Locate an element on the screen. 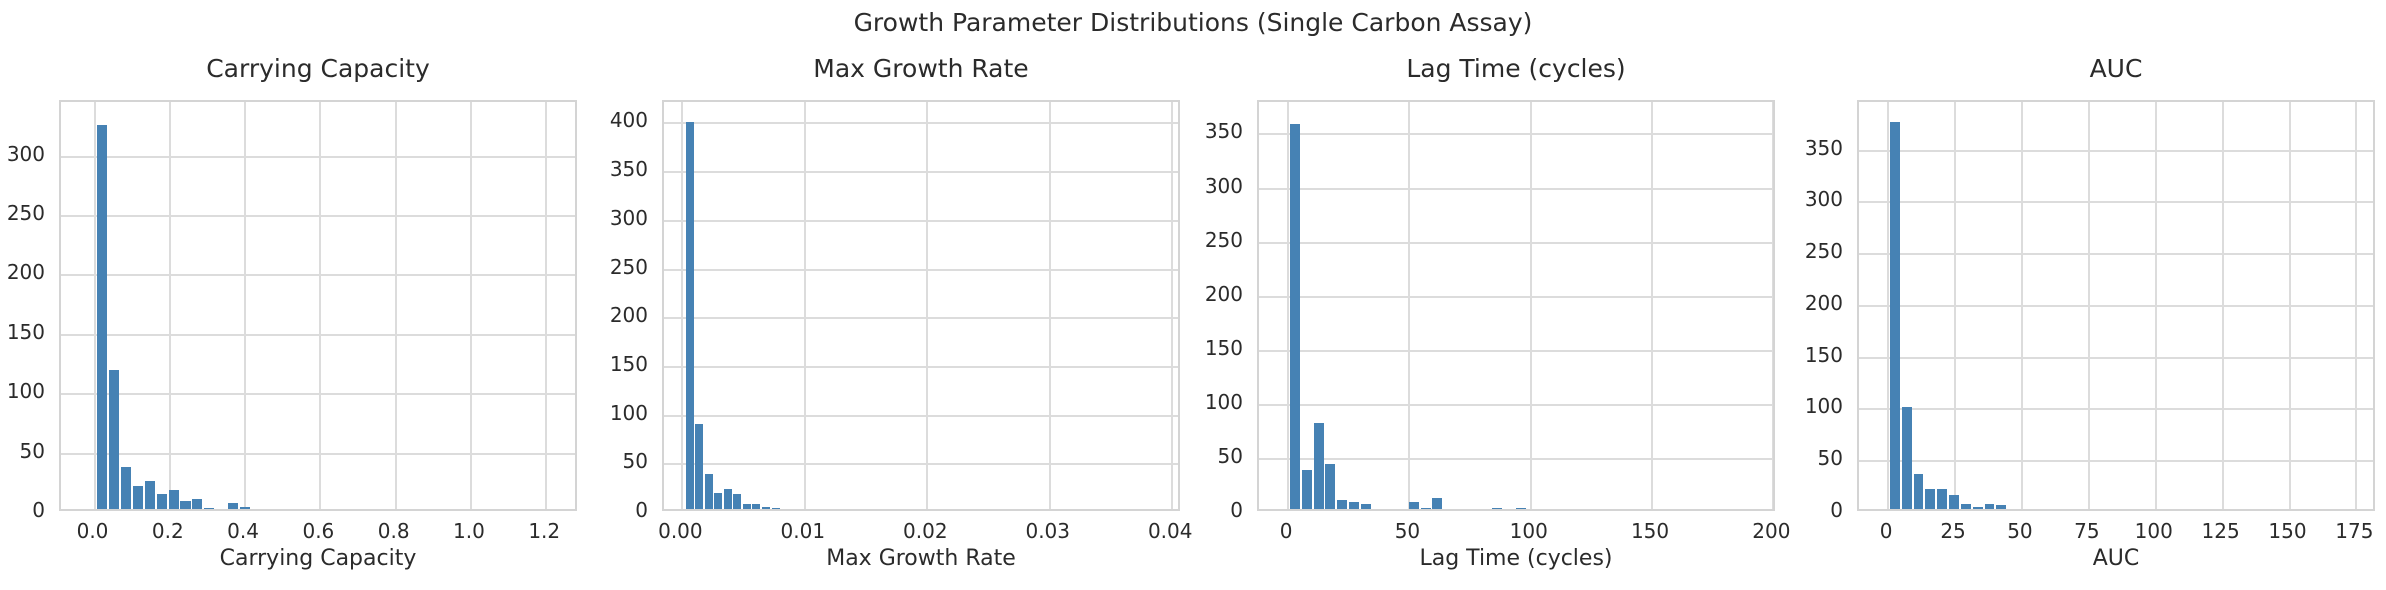  x-tick-label: 0 is located at coordinates (1886, 531).